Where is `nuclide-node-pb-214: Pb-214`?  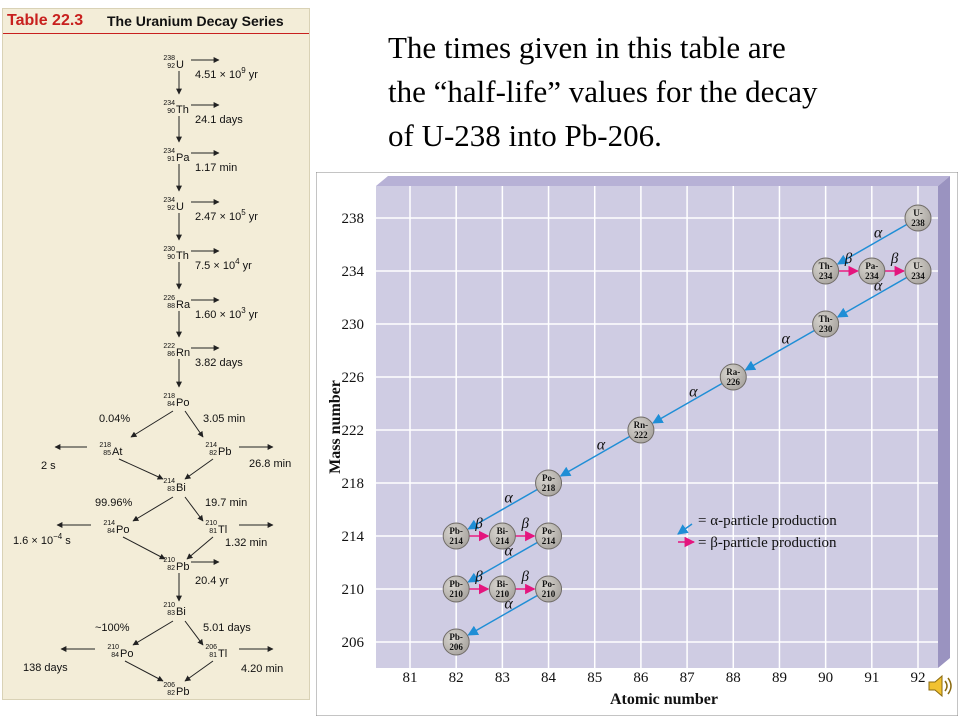
nuclide-node-pb-214: Pb-214 is located at coordinates (456, 536).